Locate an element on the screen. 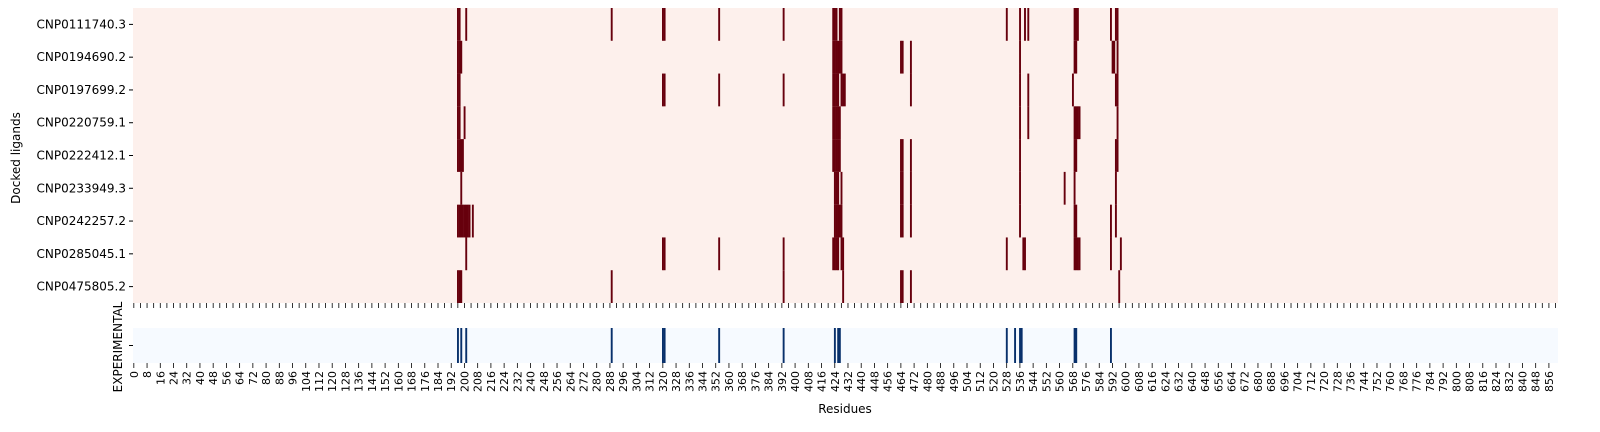  x-tick-label: 568 is located at coordinates (1073, 381).